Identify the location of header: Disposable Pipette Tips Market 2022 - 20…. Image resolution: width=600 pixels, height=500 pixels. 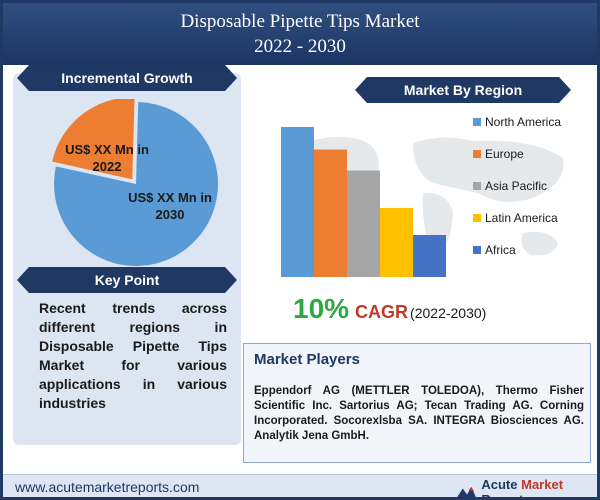
(300, 34).